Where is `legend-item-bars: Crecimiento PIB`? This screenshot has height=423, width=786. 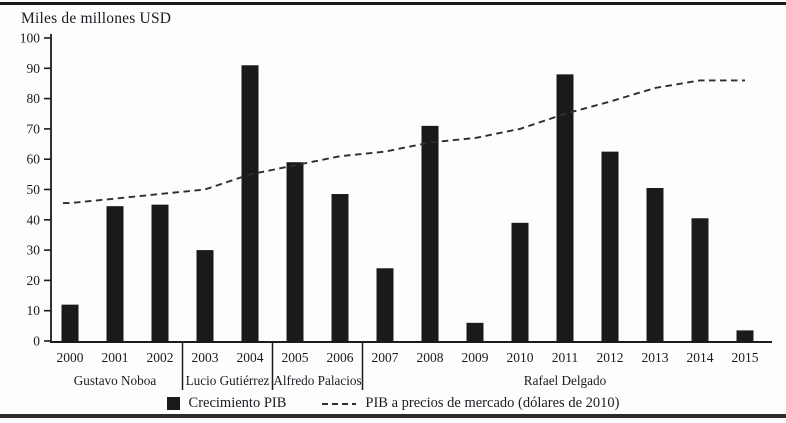
legend-item-bars: Crecimiento PIB is located at coordinates (226, 403).